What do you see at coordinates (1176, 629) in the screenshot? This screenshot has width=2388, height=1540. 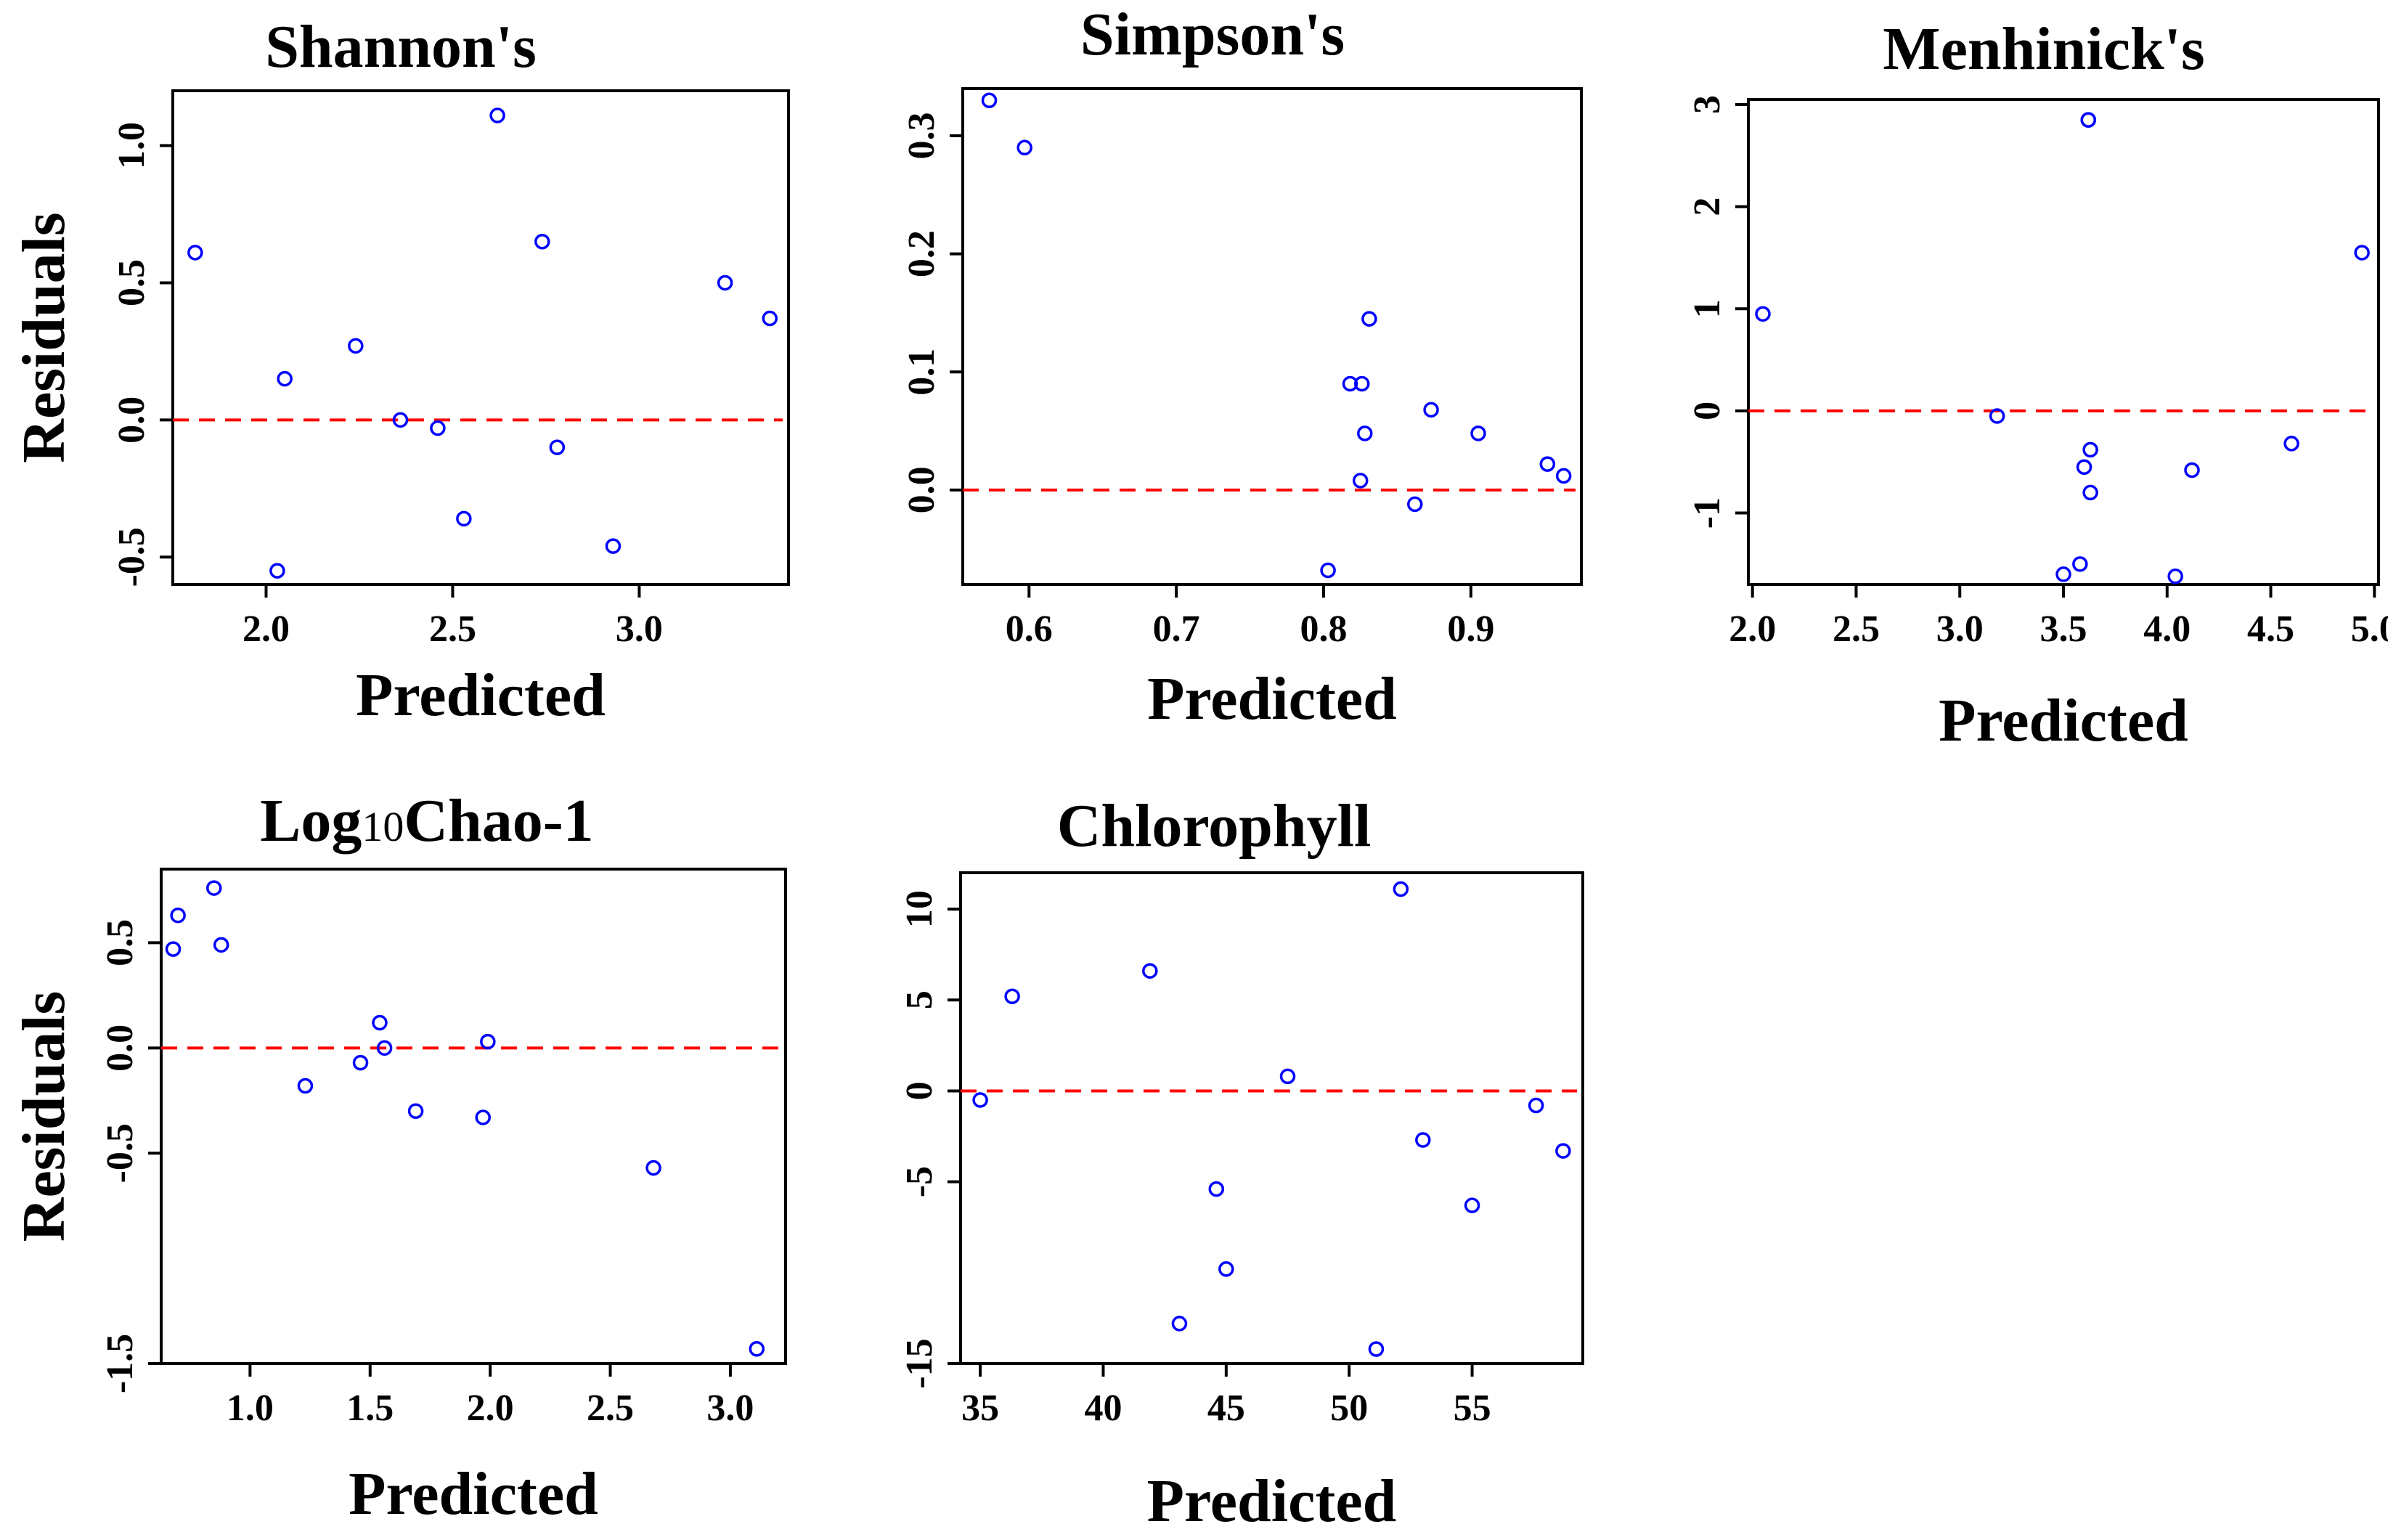 I see `x-tick-label: 0.7` at bounding box center [1176, 629].